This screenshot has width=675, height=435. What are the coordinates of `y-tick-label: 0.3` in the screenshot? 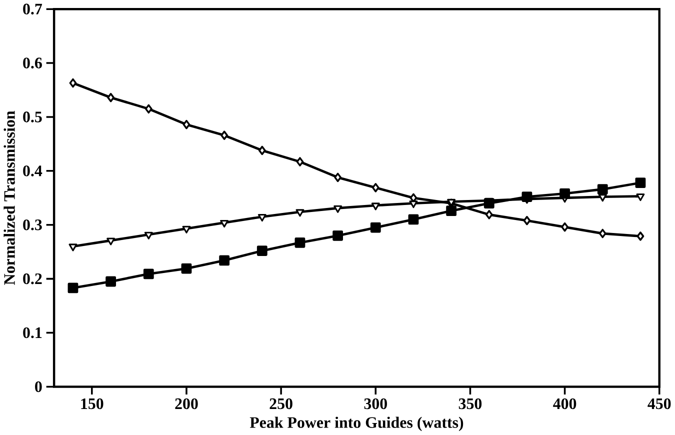 It's located at (32, 225).